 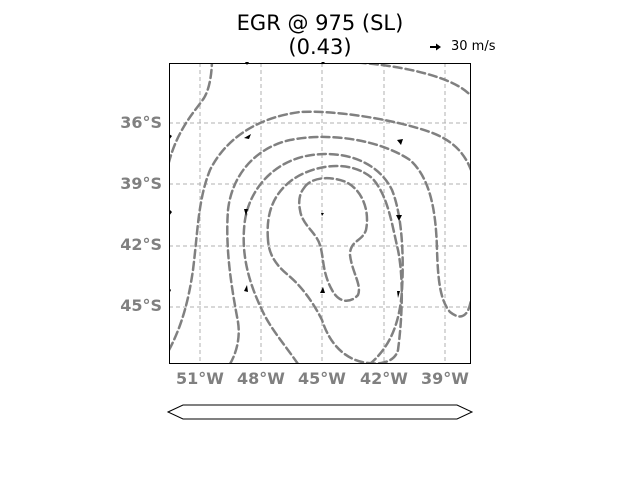 What do you see at coordinates (473, 46) in the screenshot?
I see `reference-vector-label: 30 m/s` at bounding box center [473, 46].